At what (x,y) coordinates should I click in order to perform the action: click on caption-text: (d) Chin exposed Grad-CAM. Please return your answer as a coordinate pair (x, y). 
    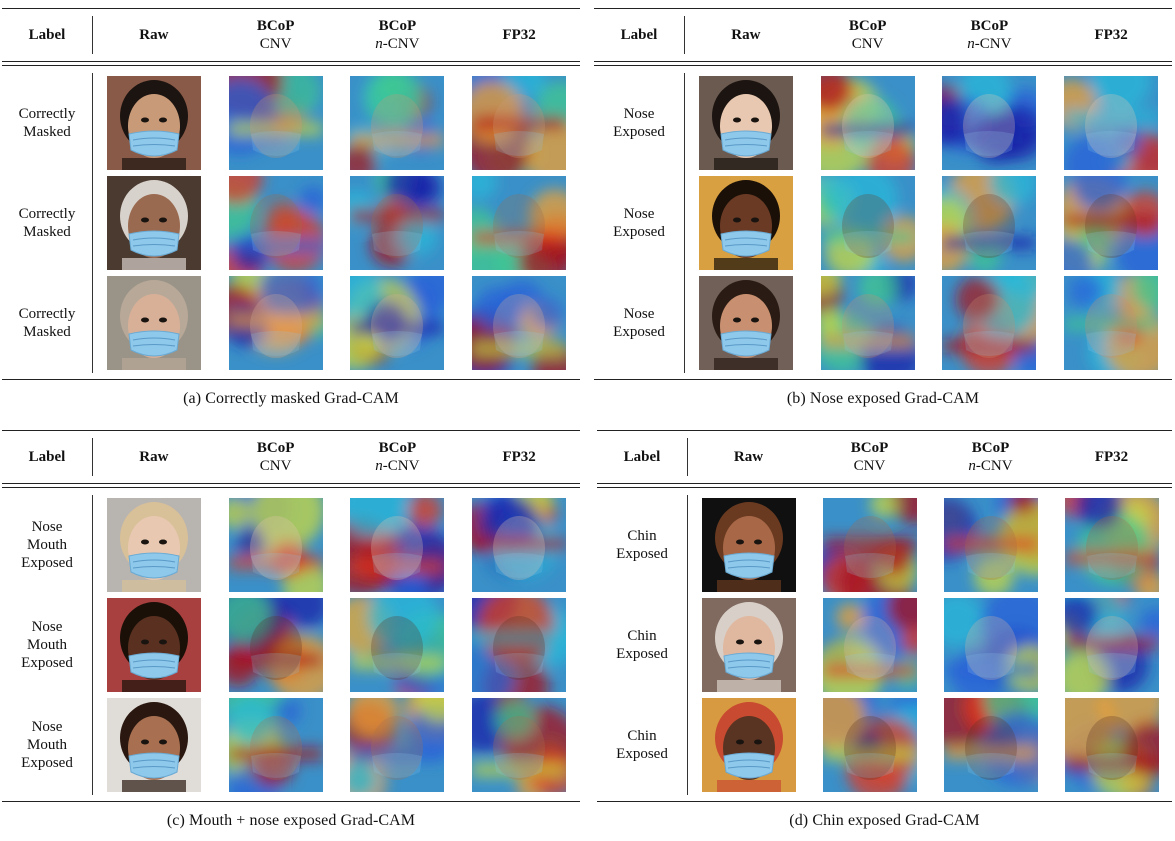
    Looking at the image, I should click on (884, 820).